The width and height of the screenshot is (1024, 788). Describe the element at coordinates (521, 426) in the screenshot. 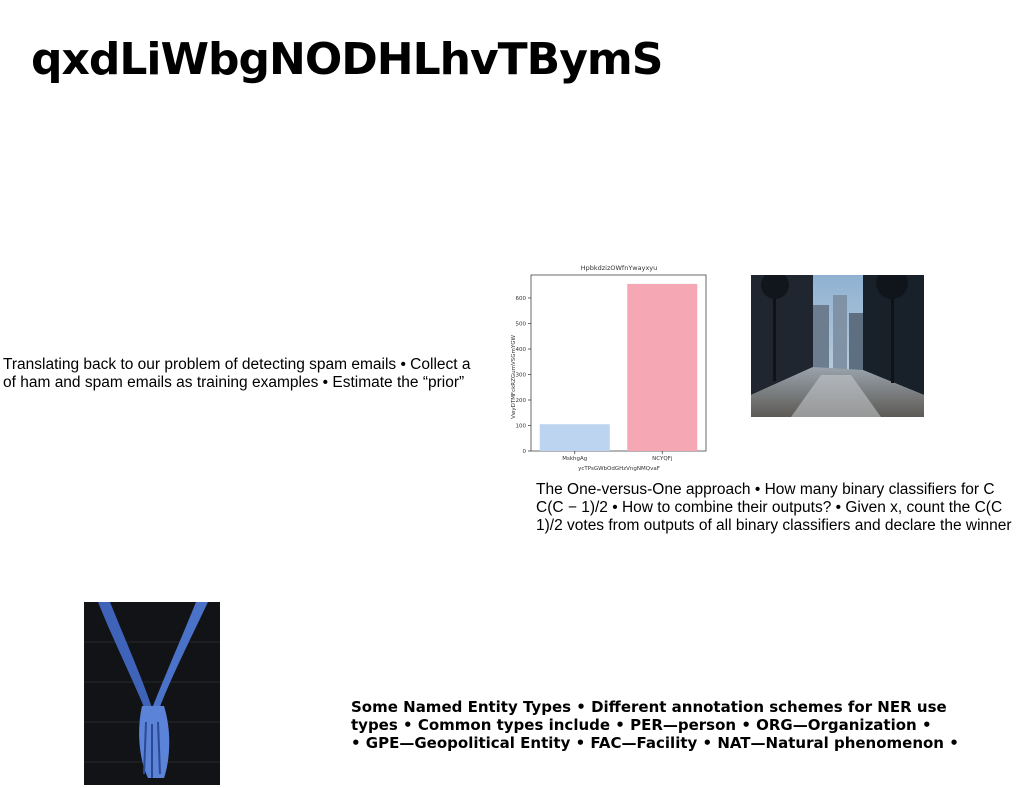

I see `chart-y-tick-label: 100` at that location.